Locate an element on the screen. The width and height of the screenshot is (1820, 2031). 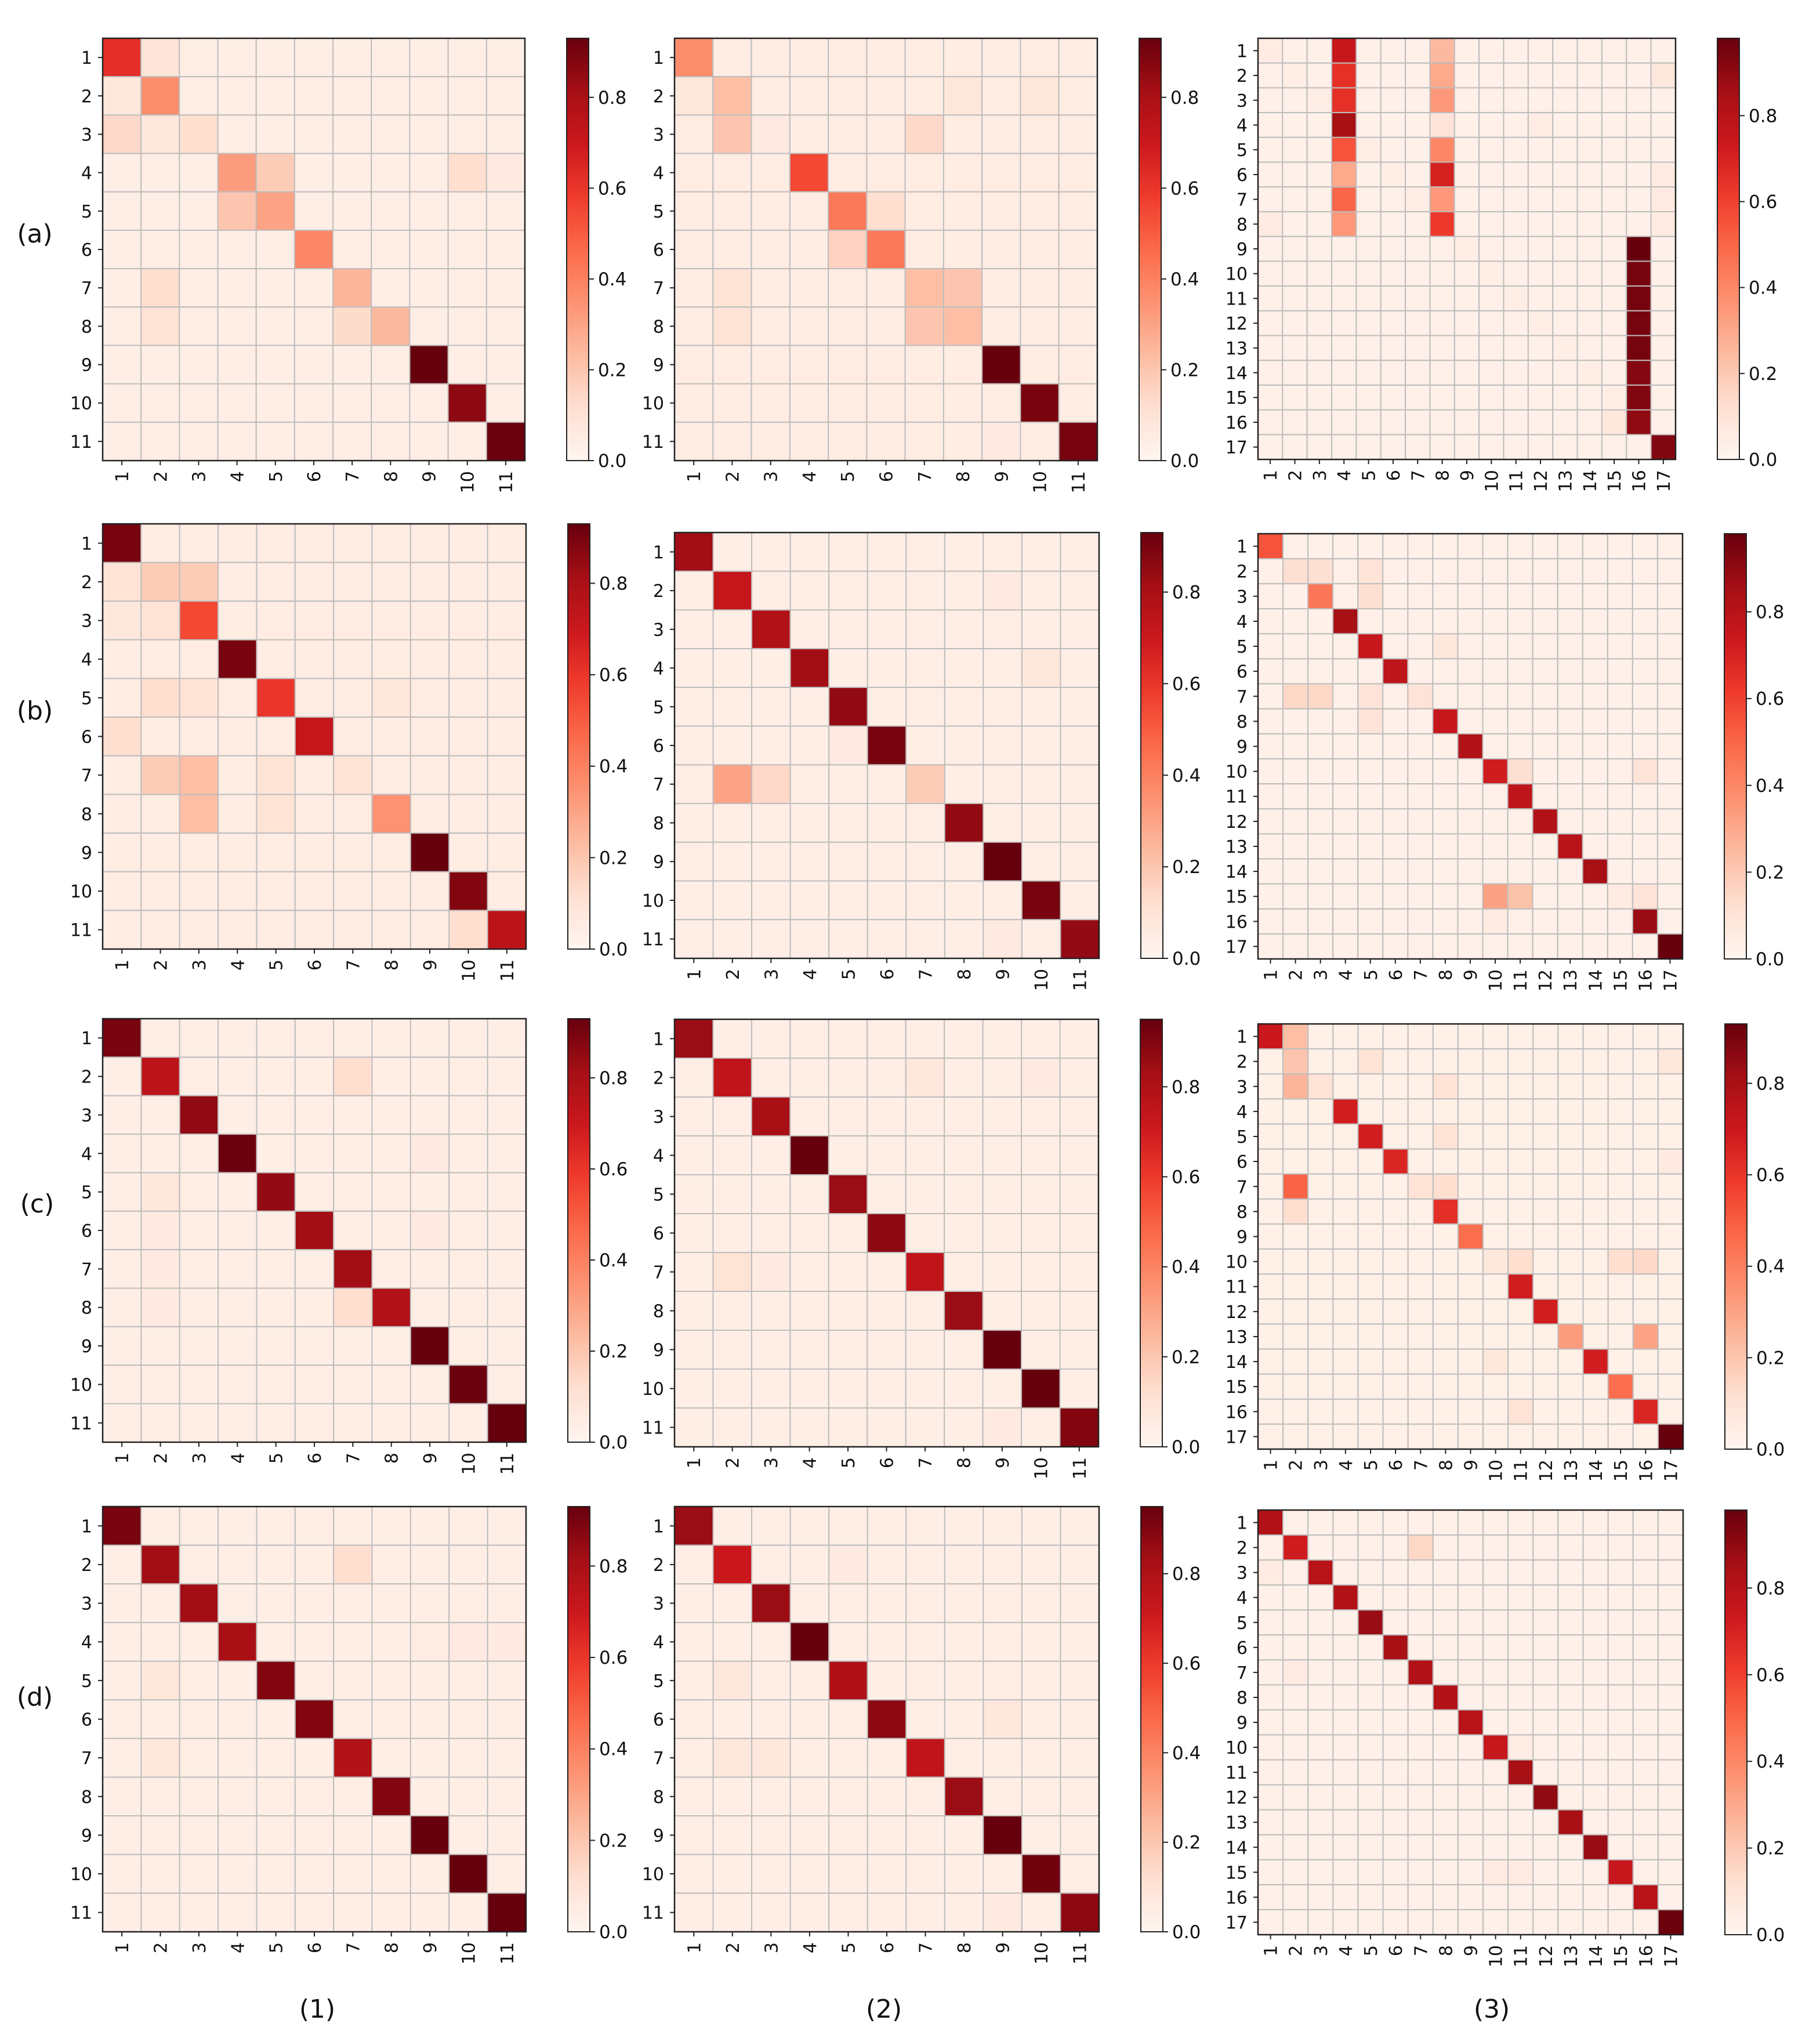
colorbar-gradient is located at coordinates (1151, 1233).